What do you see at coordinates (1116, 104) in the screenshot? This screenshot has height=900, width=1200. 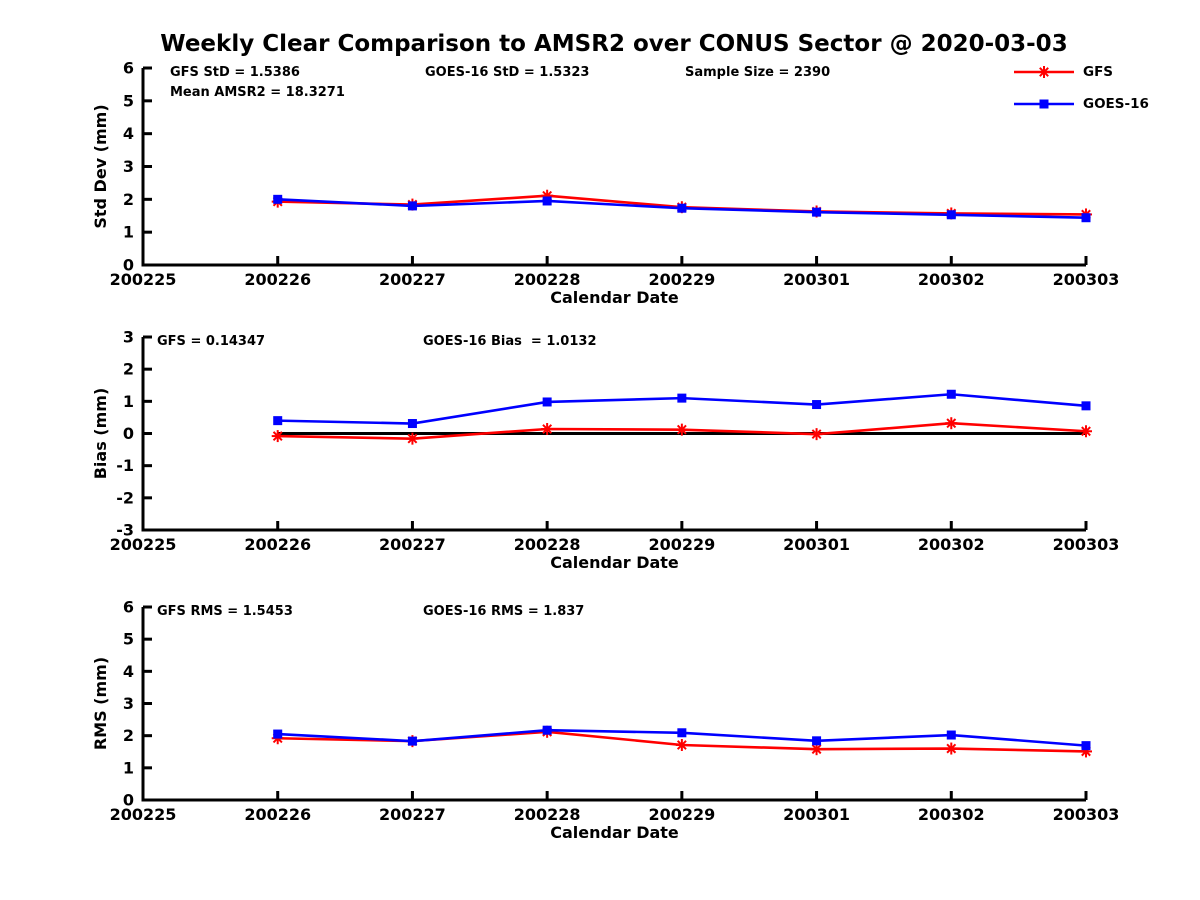 I see `legend-label: GOES-16` at bounding box center [1116, 104].